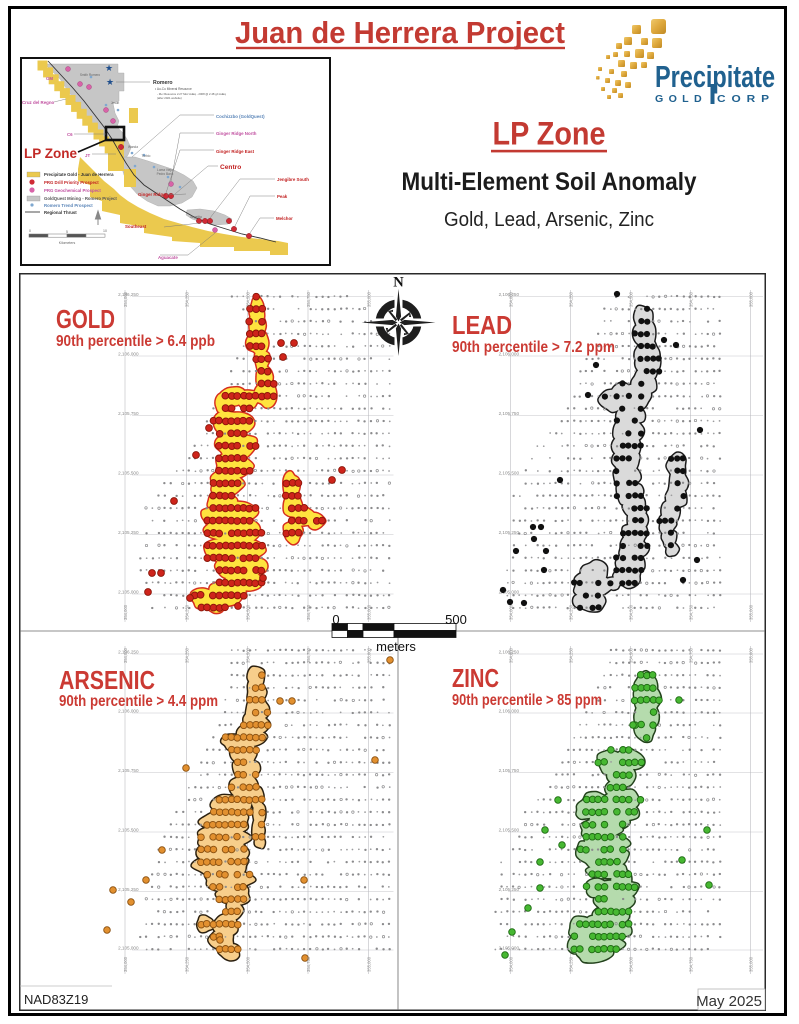 Image resolution: width=799 pixels, height=1024 pixels. Describe the element at coordinates (527, 700) in the screenshot. I see `svg-text: 90th percentile > 85 ppm` at that location.